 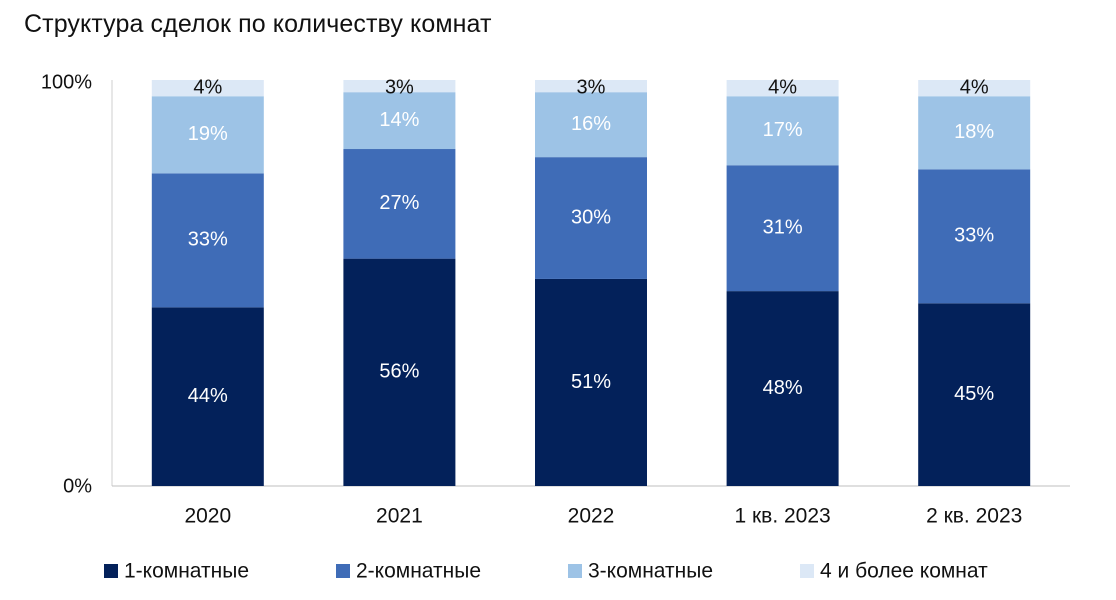 What do you see at coordinates (418, 571) in the screenshot?
I see `legend-label: 2-комнатные` at bounding box center [418, 571].